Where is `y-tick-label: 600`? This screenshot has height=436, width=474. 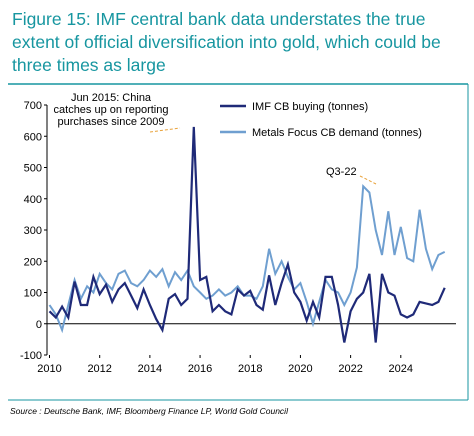 y-tick-label: 600 is located at coordinates (33, 137).